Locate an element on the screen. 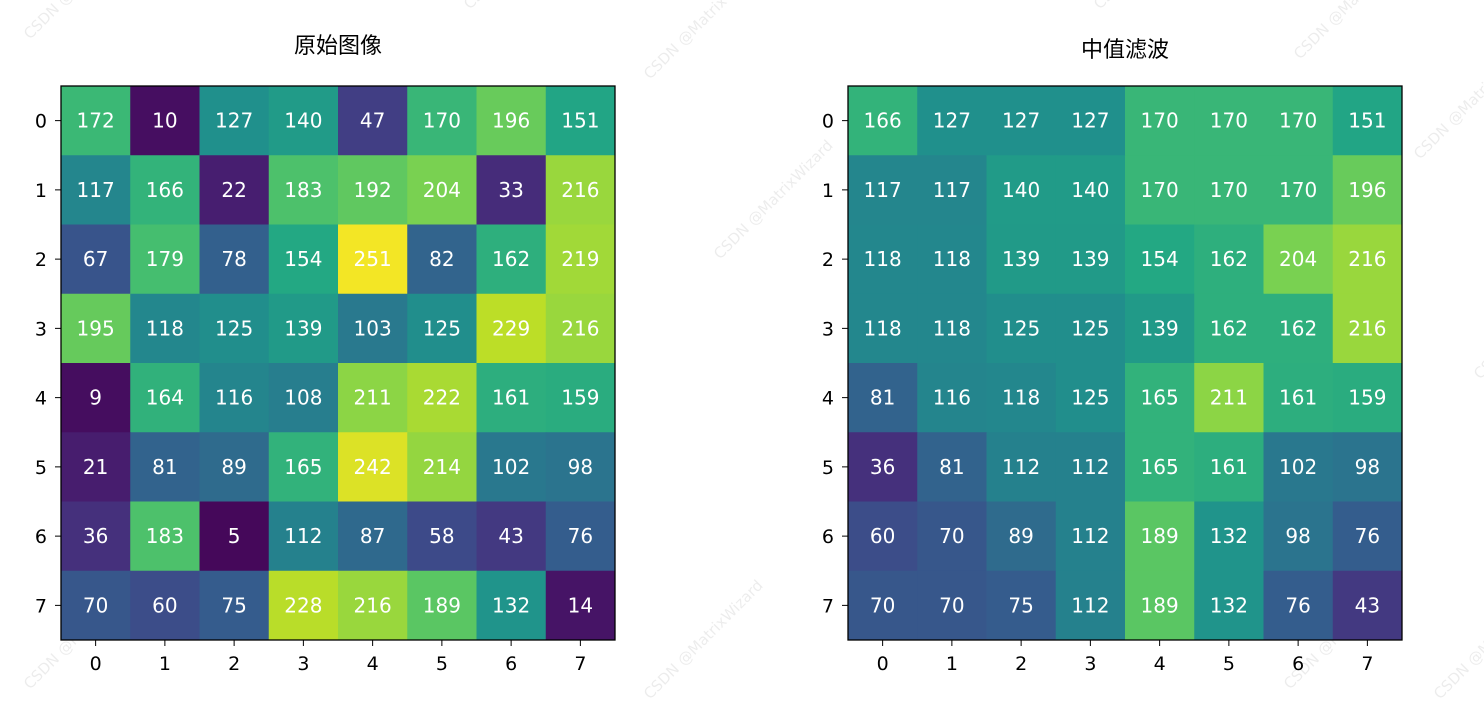  y-tick-label: 6 is located at coordinates (828, 537).